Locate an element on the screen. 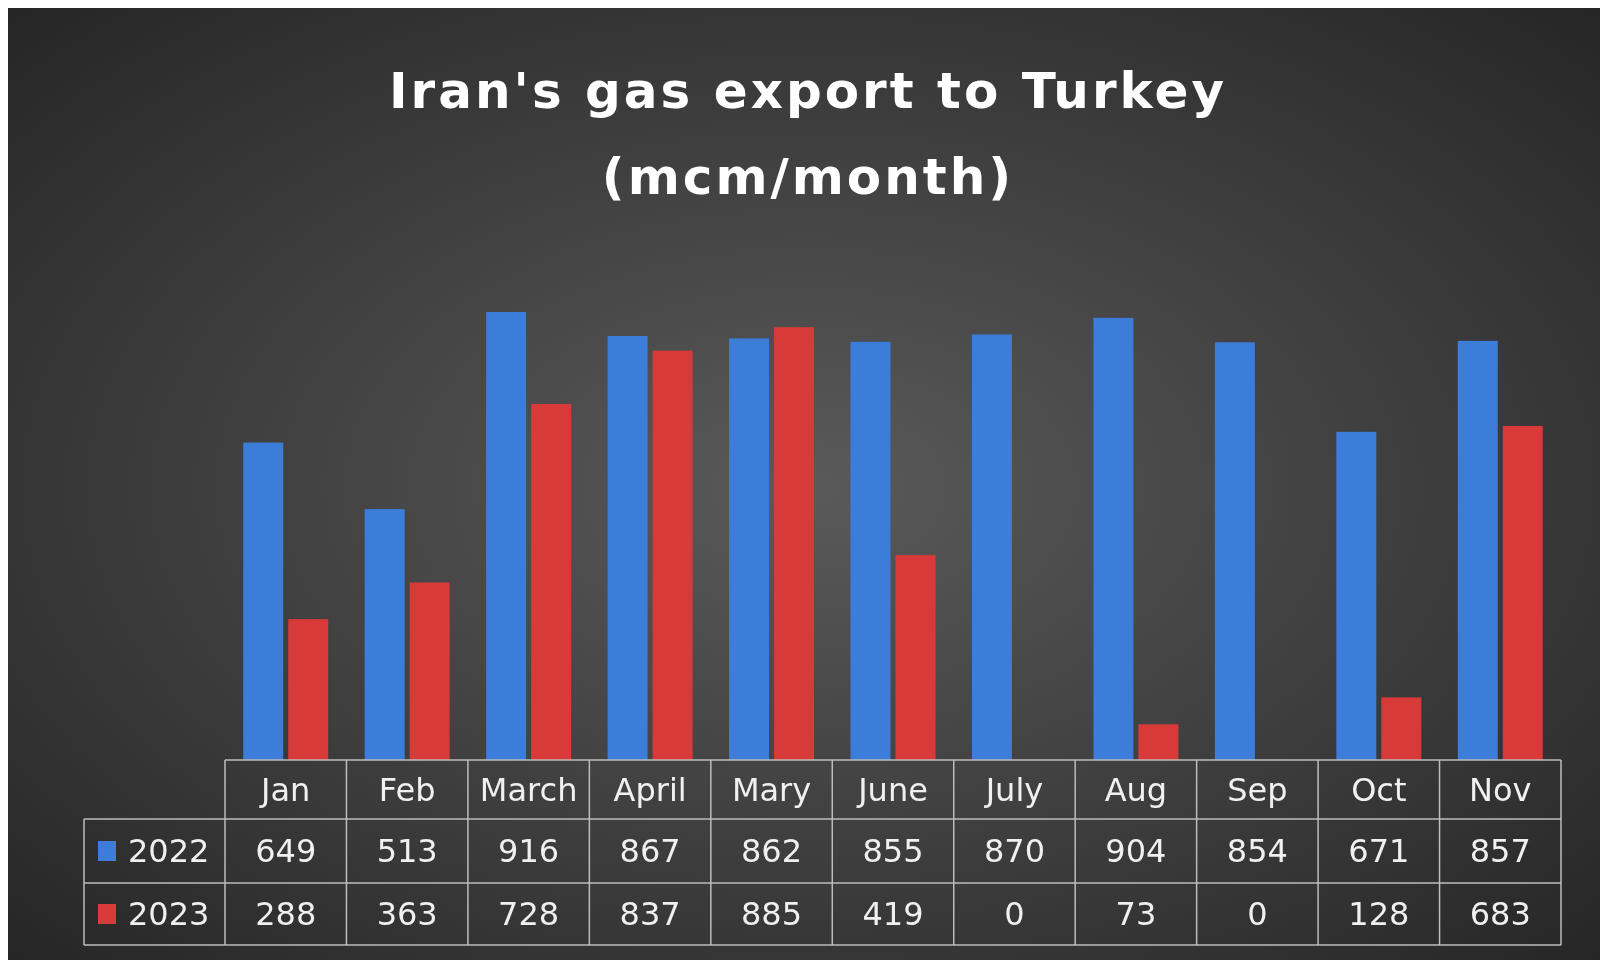 Image resolution: width=1600 pixels, height=960 pixels. chart-title: Iran's gas export to Turkey (mcm/month) is located at coordinates (808, 134).